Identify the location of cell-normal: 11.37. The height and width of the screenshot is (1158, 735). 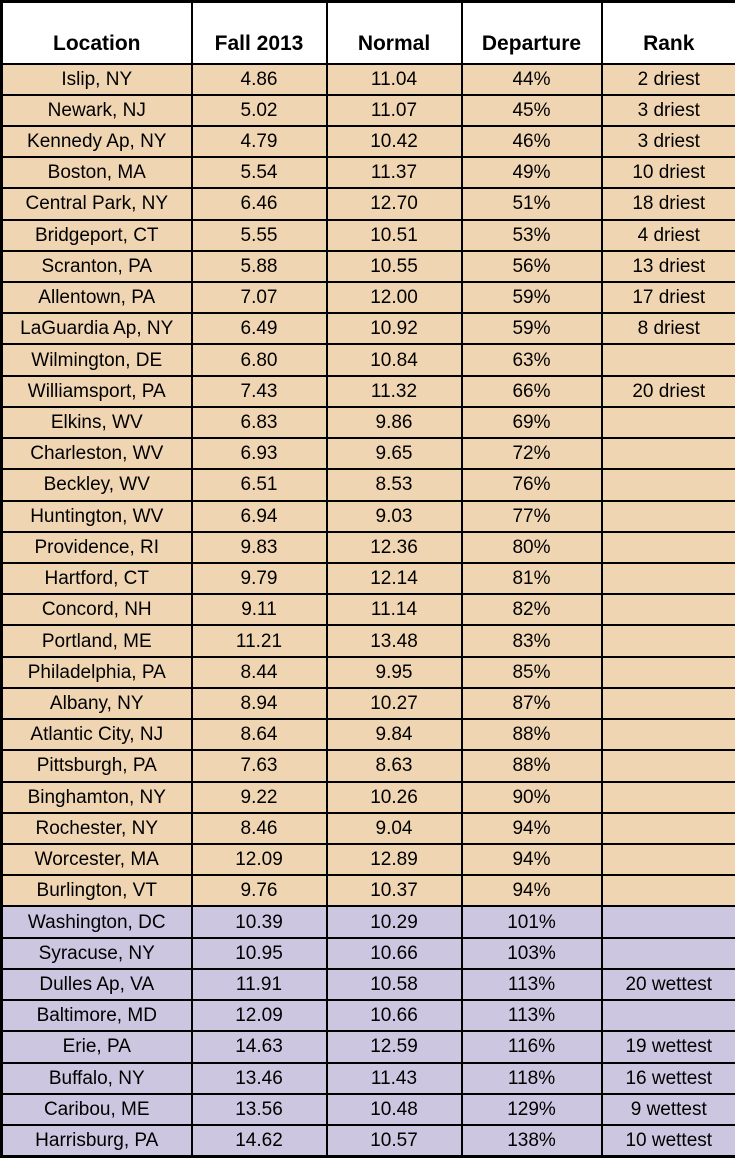
(394, 173).